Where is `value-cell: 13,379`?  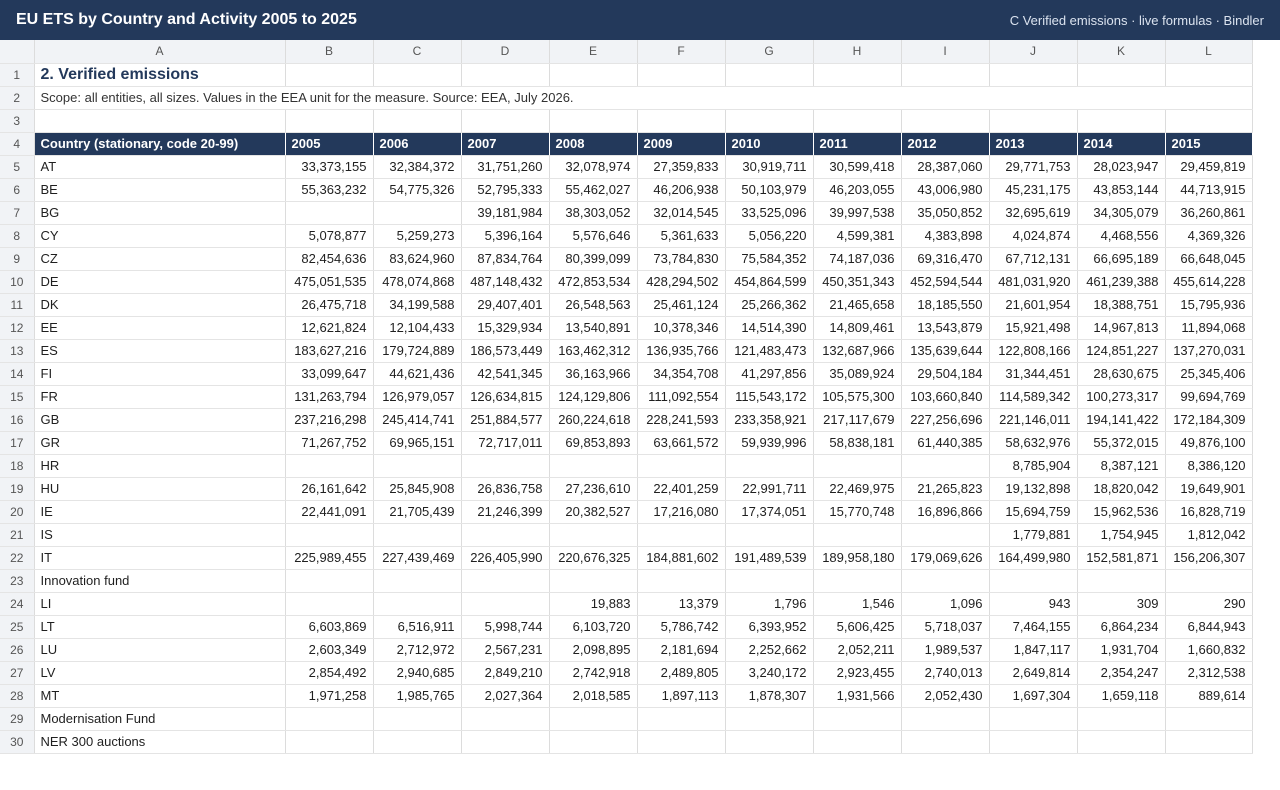 value-cell: 13,379 is located at coordinates (681, 604).